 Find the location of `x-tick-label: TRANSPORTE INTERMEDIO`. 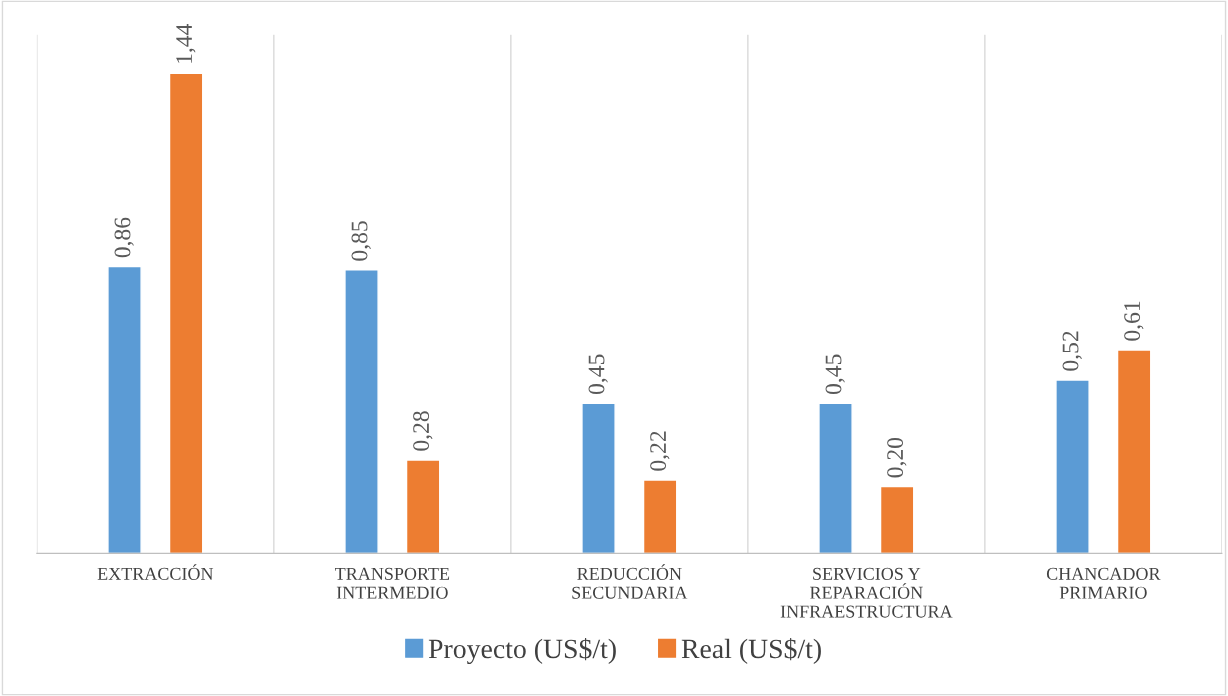

x-tick-label: TRANSPORTE INTERMEDIO is located at coordinates (392, 583).